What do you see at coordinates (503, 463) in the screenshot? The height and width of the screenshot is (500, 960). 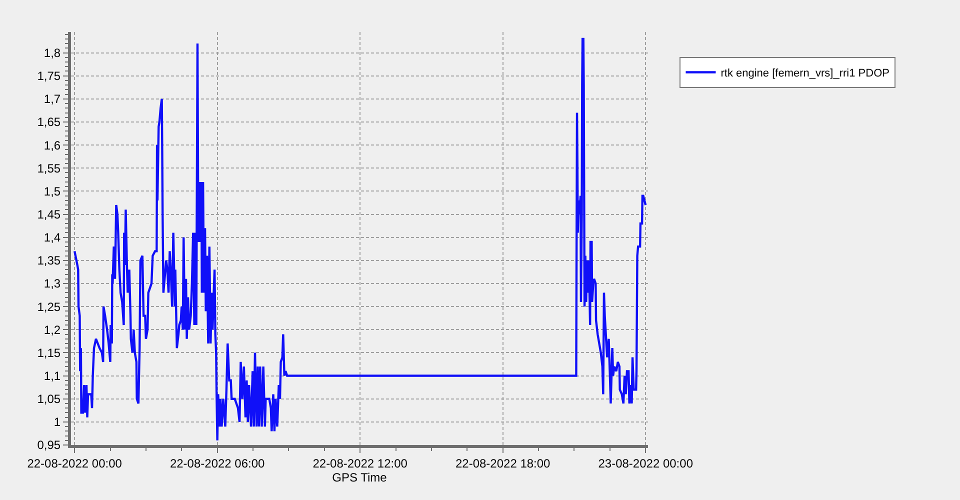 I see `x-tick-label: 22-08-2022 18:00` at bounding box center [503, 463].